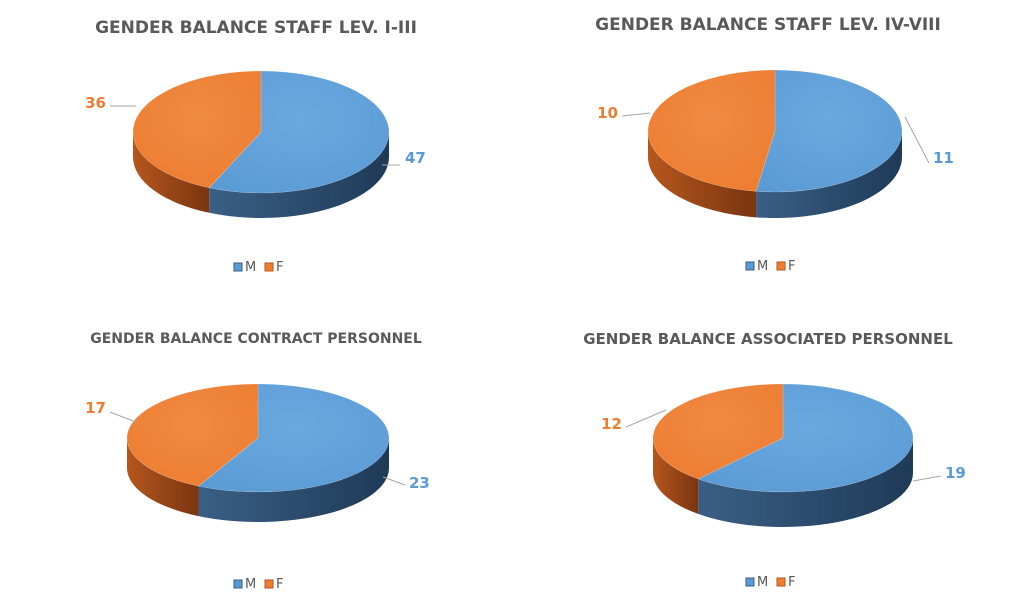 Image resolution: width=1024 pixels, height=611 pixels. What do you see at coordinates (768, 339) in the screenshot?
I see `chart-title: GENDER BALANCE ASSOCIATED PERSONNEL` at bounding box center [768, 339].